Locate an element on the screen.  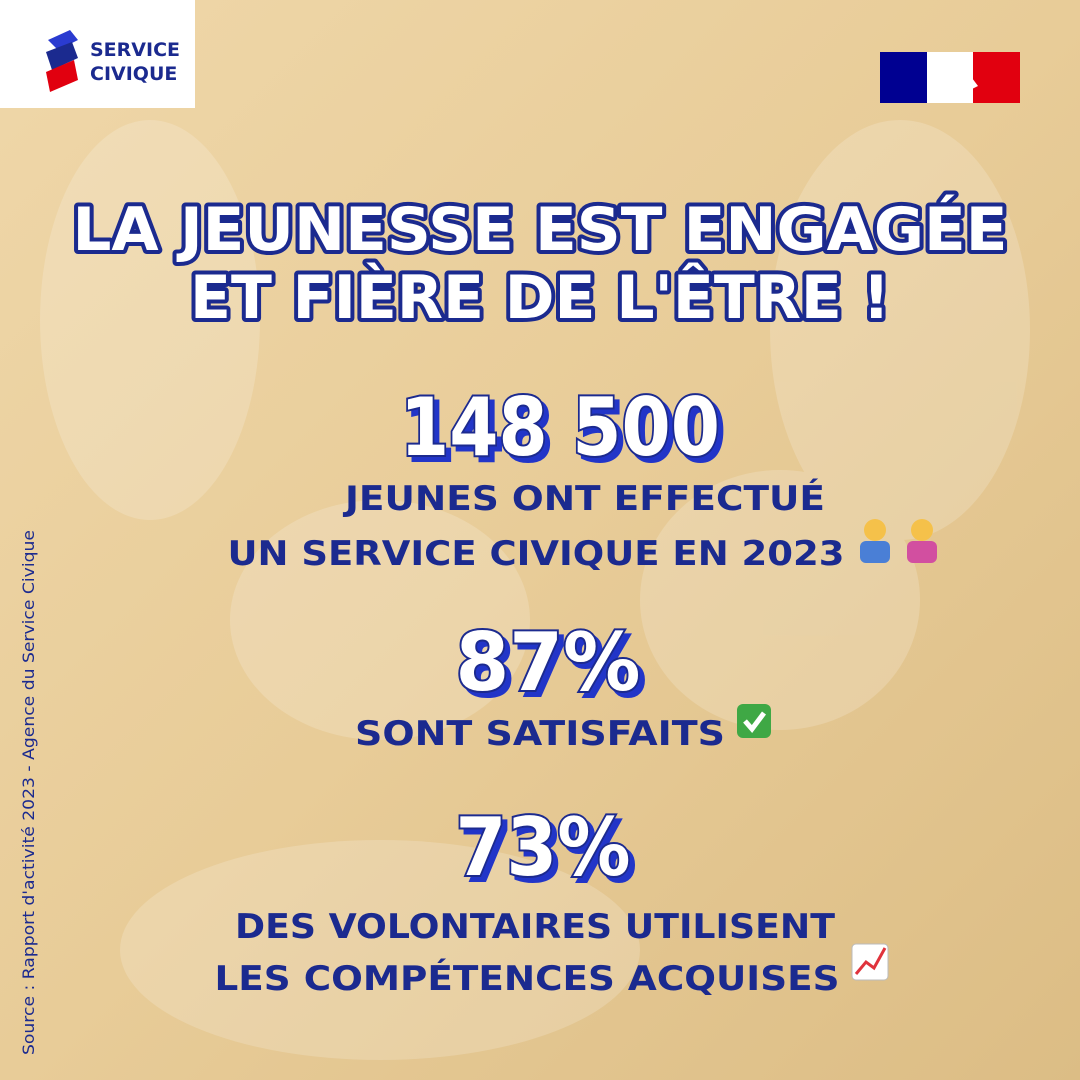
stat-caption: UN SERVICE CIVIQUE EN 2023 is located at coordinates (536, 554).